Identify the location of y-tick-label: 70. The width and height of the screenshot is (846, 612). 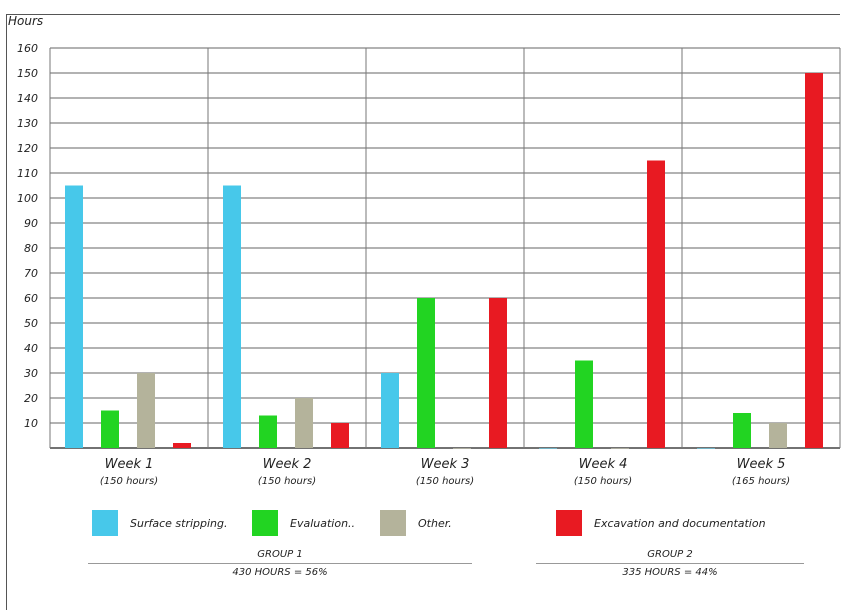
(31, 273).